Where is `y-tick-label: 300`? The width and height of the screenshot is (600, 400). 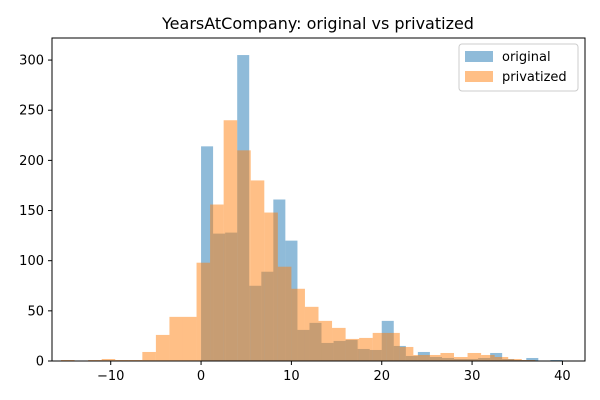 y-tick-label: 300 is located at coordinates (31, 61).